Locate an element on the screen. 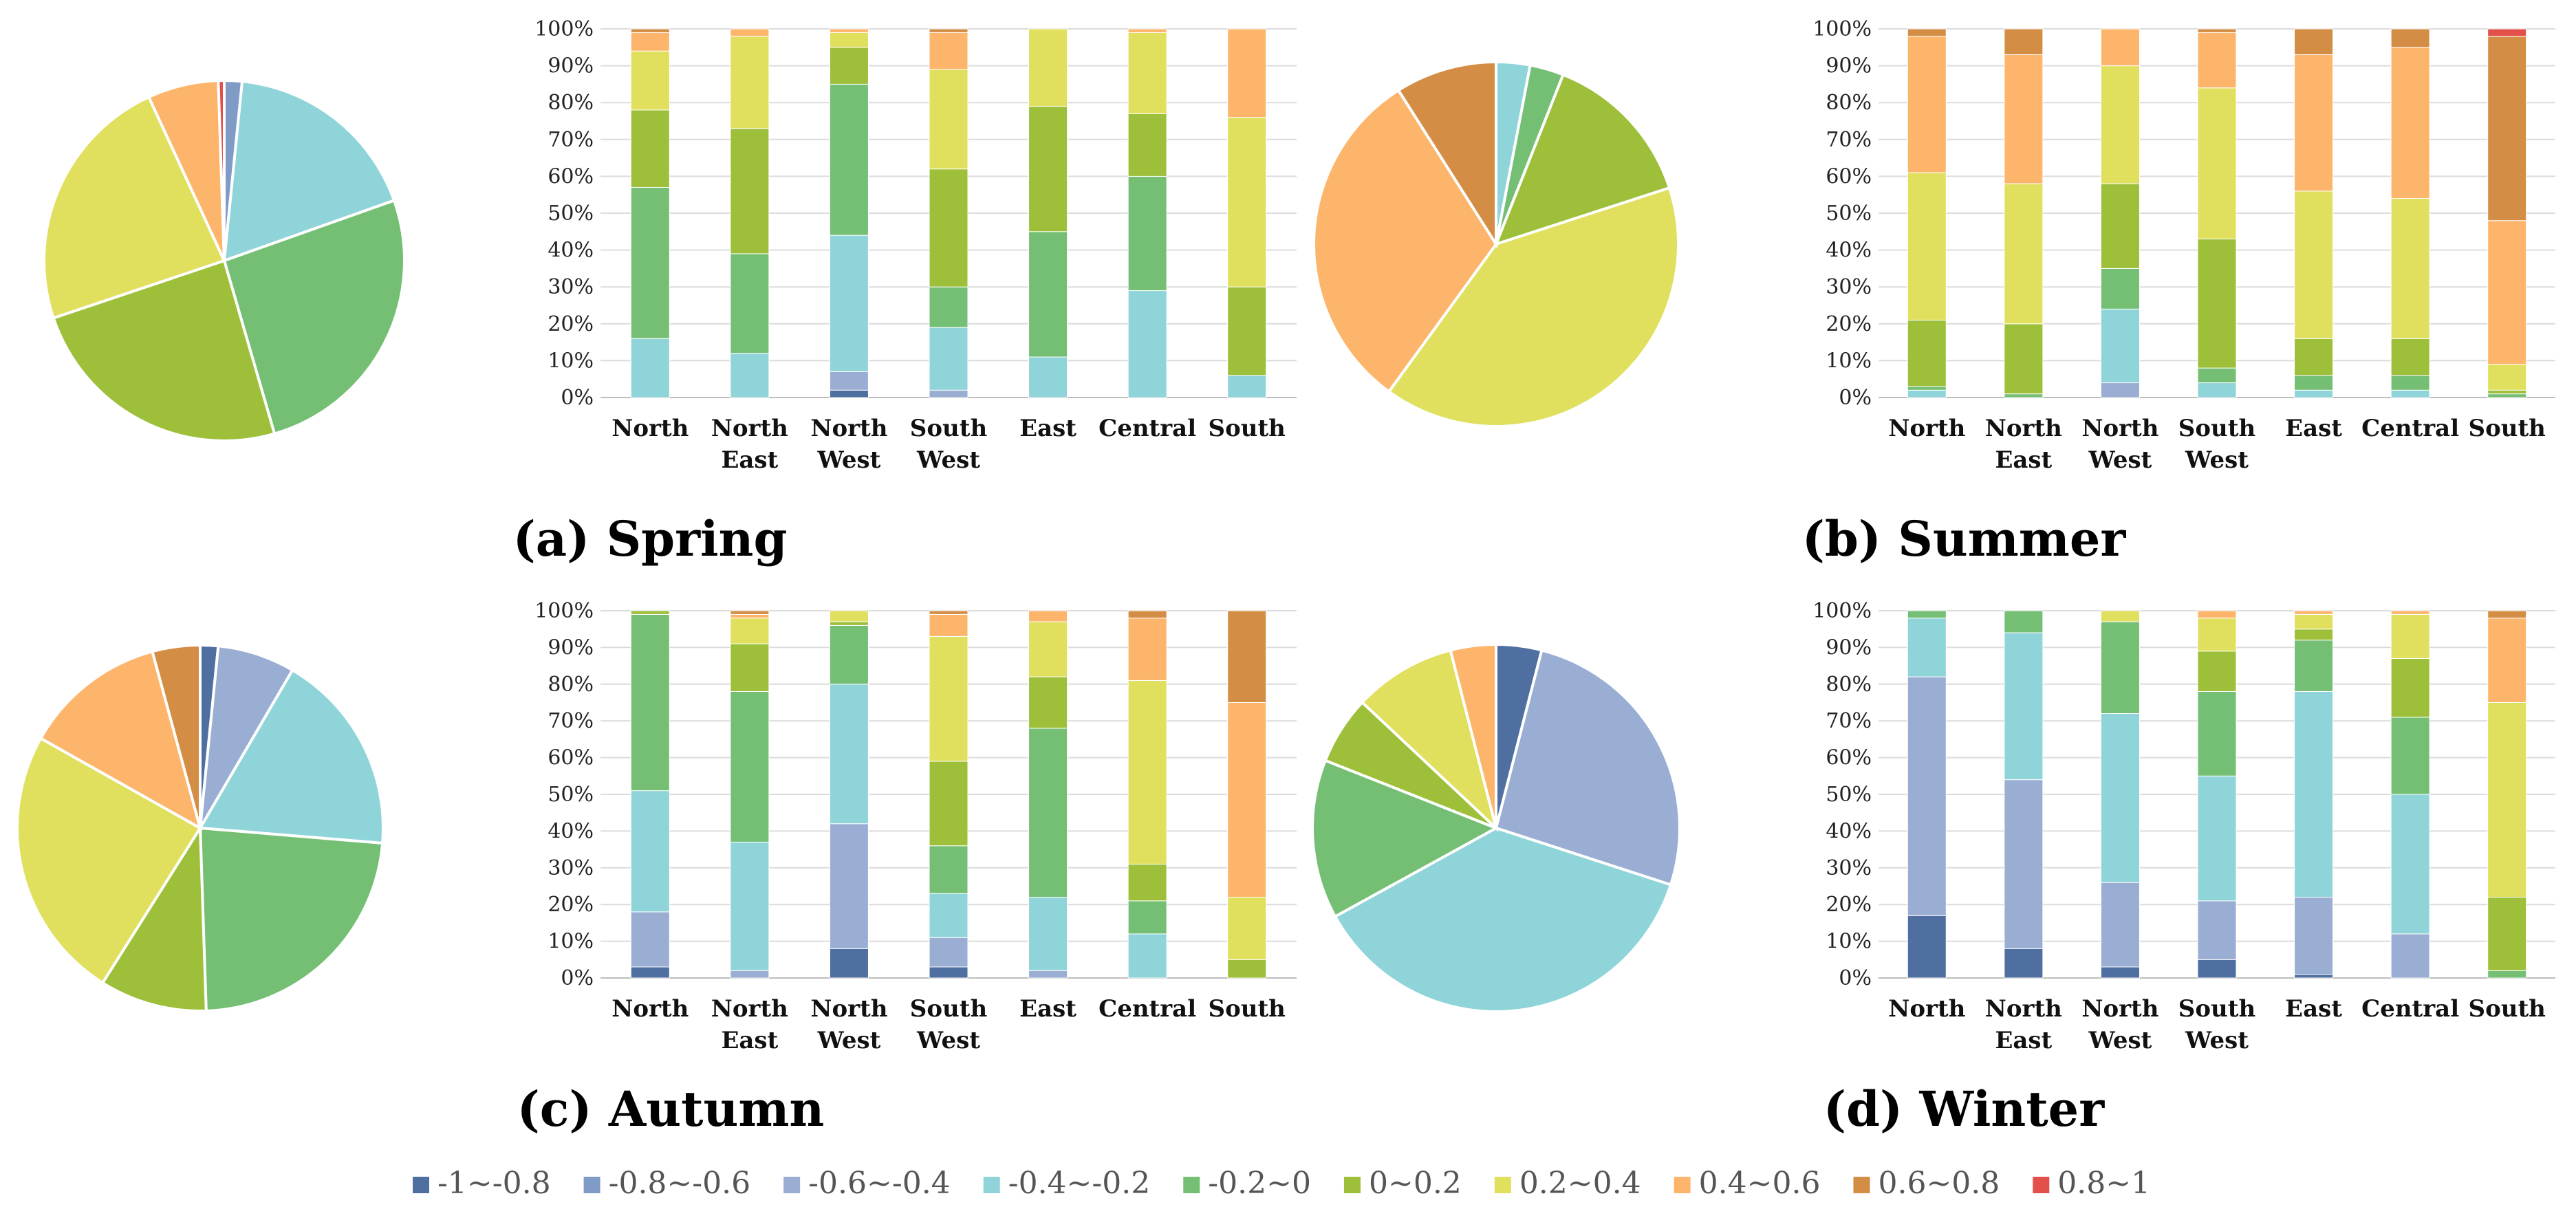  category-label: Central is located at coordinates (1147, 428).